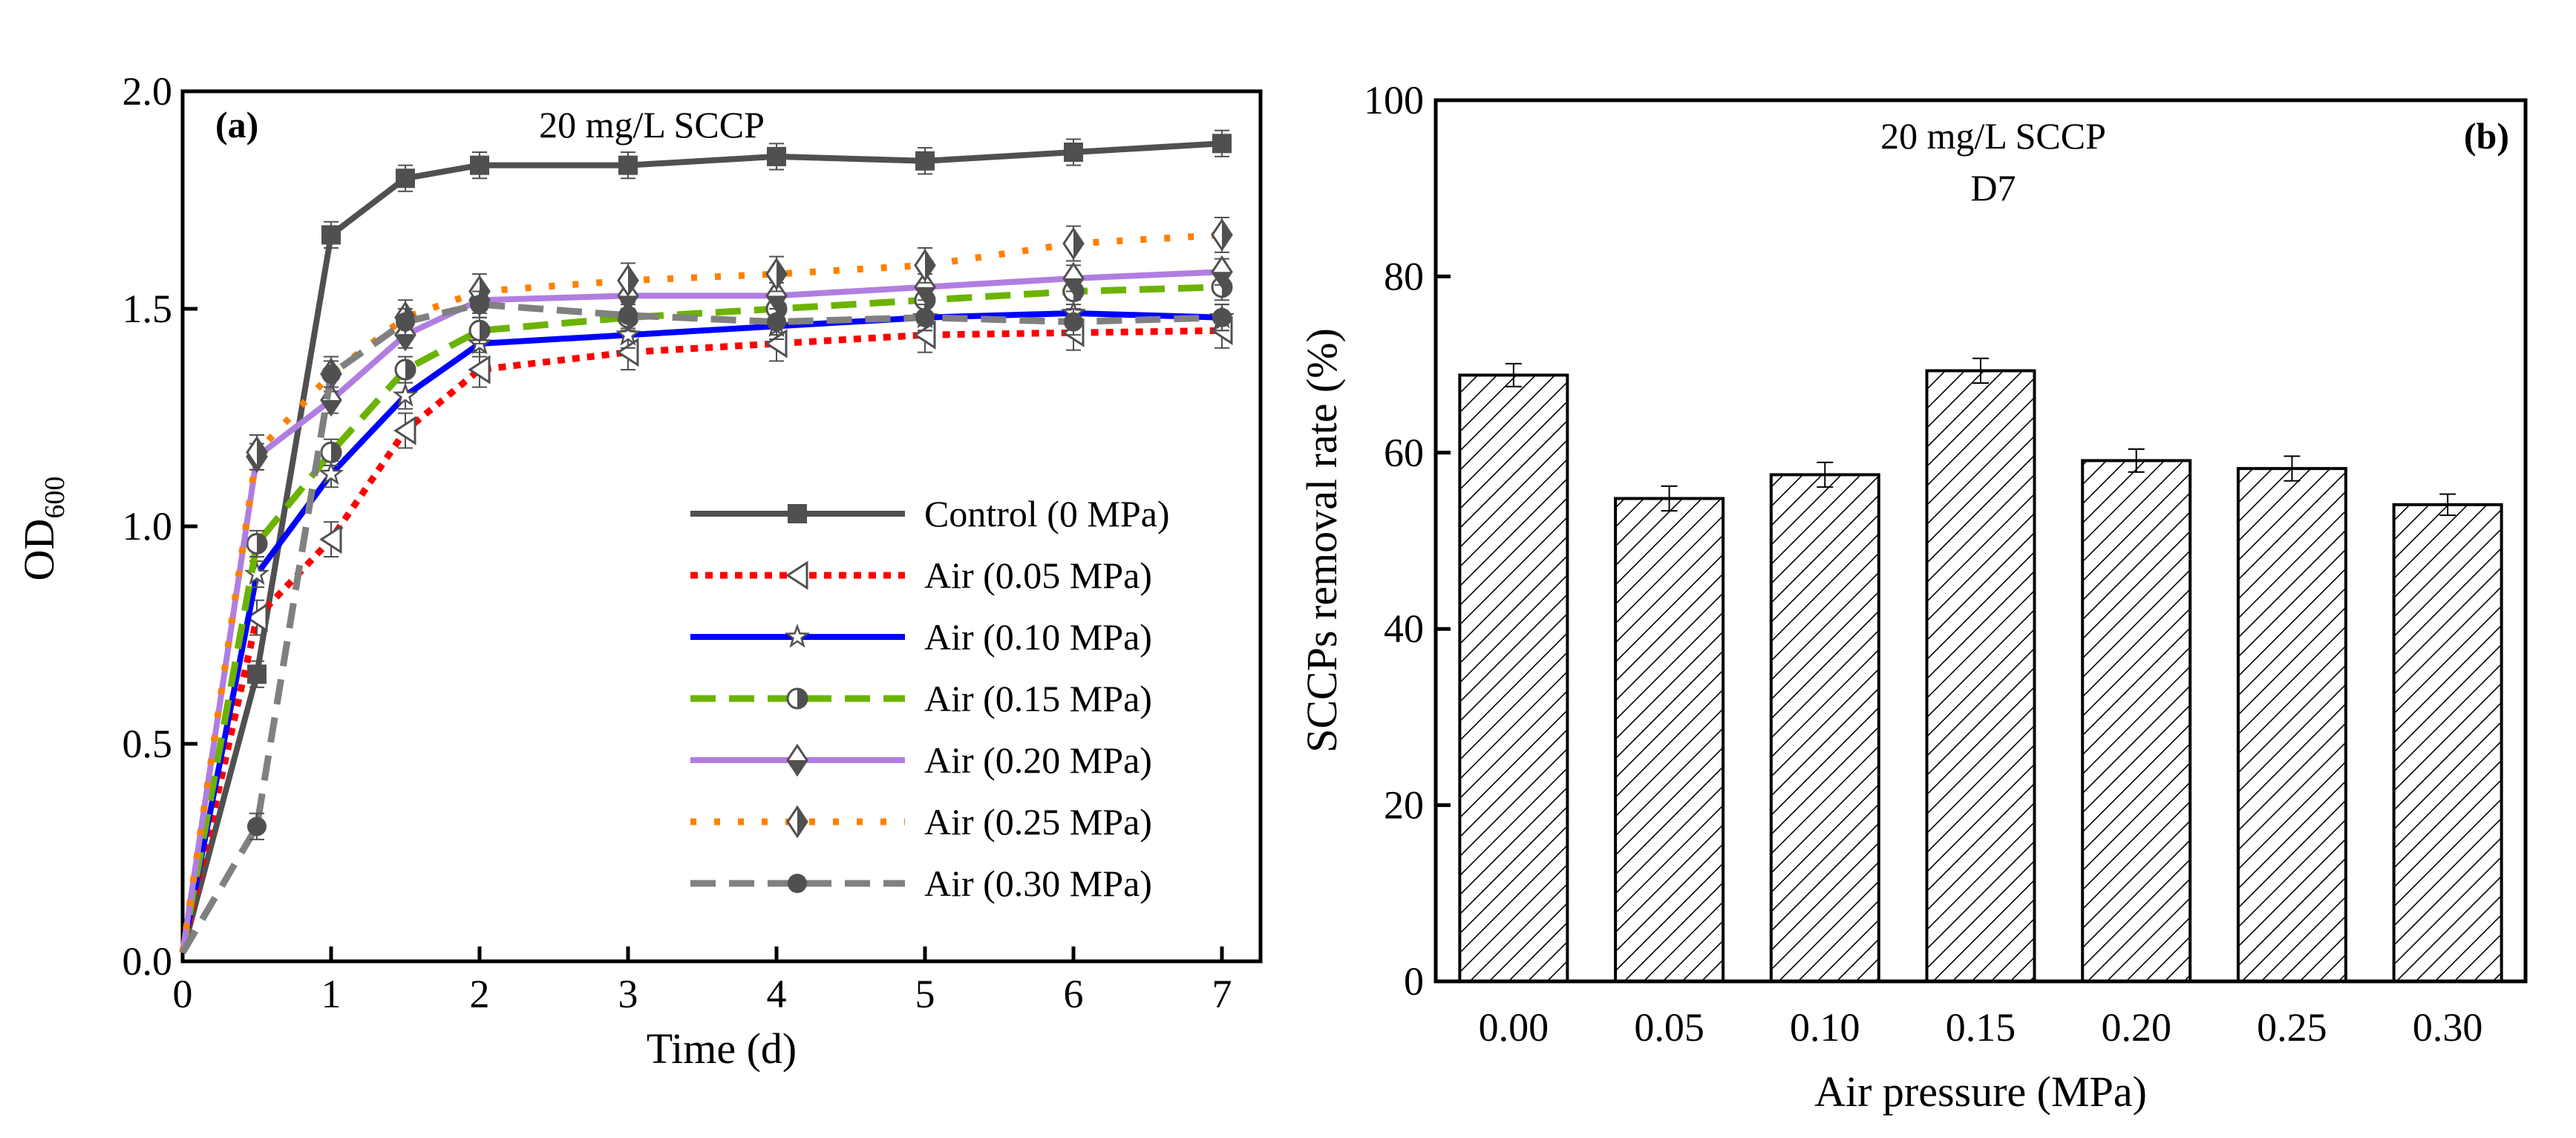 This screenshot has width=2576, height=1138. Describe the element at coordinates (1322, 540) in the screenshot. I see `y-axis-label: SCCPs removal rate (%)` at that location.